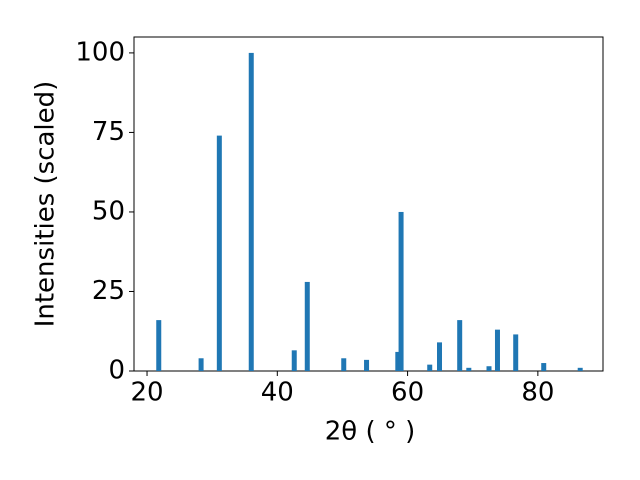 This screenshot has height=480, width=640. I want to click on y-tick-label: 100, so click(100, 52).